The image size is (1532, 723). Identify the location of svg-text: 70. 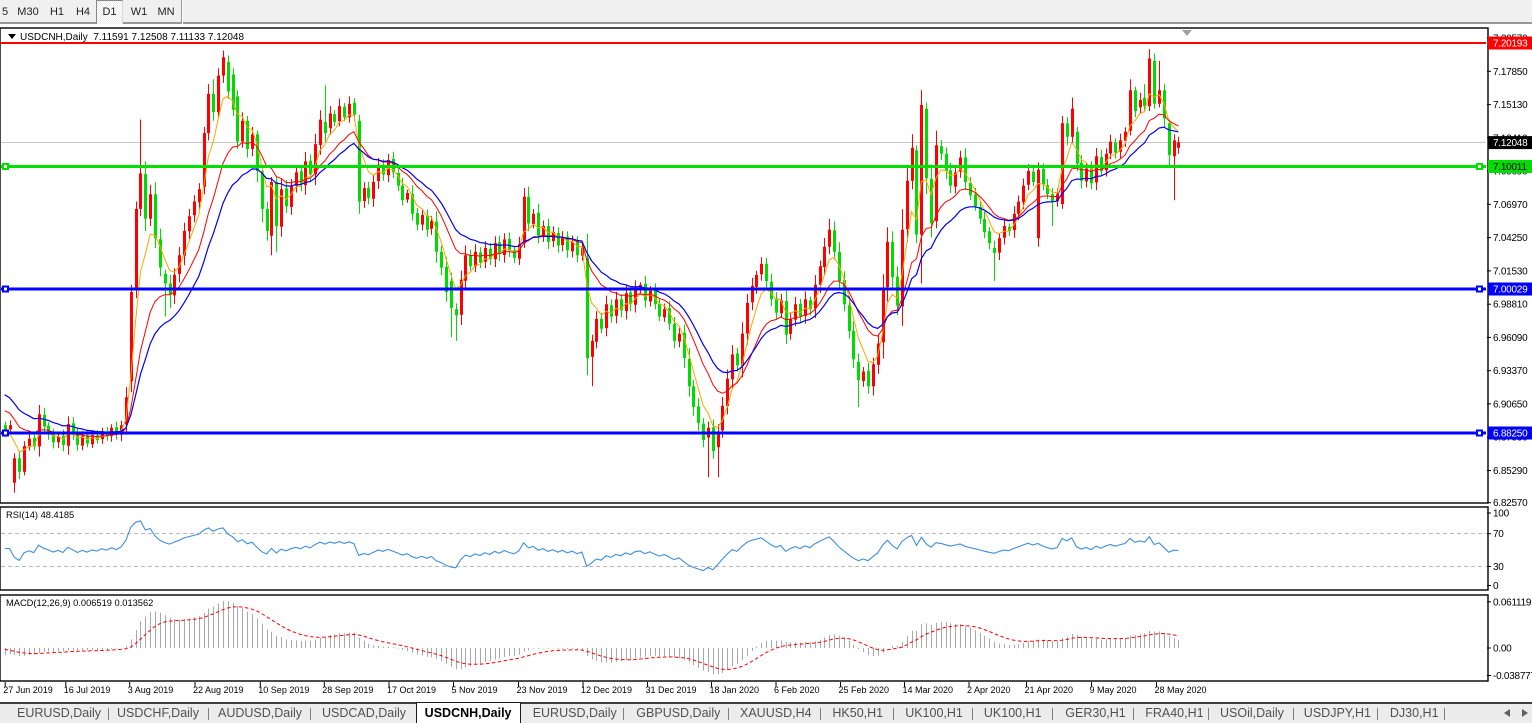
(1498, 534).